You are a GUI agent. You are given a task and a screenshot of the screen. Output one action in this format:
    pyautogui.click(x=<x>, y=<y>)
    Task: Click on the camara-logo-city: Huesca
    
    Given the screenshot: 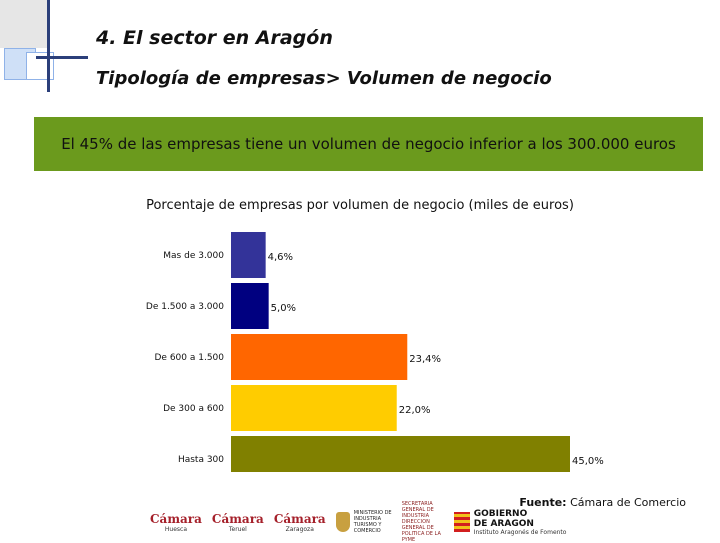 What is the action you would take?
    pyautogui.click(x=175, y=529)
    